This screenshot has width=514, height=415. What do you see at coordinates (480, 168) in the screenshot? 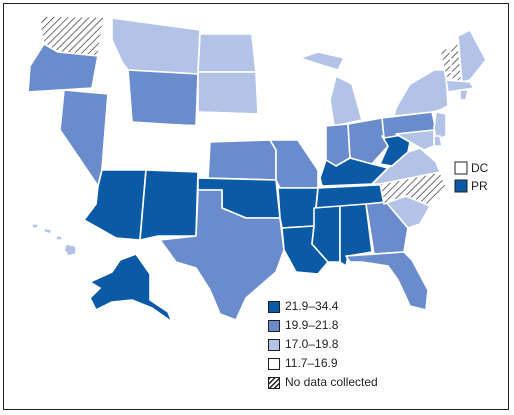
I see `territory-label-dc: DC` at bounding box center [480, 168].